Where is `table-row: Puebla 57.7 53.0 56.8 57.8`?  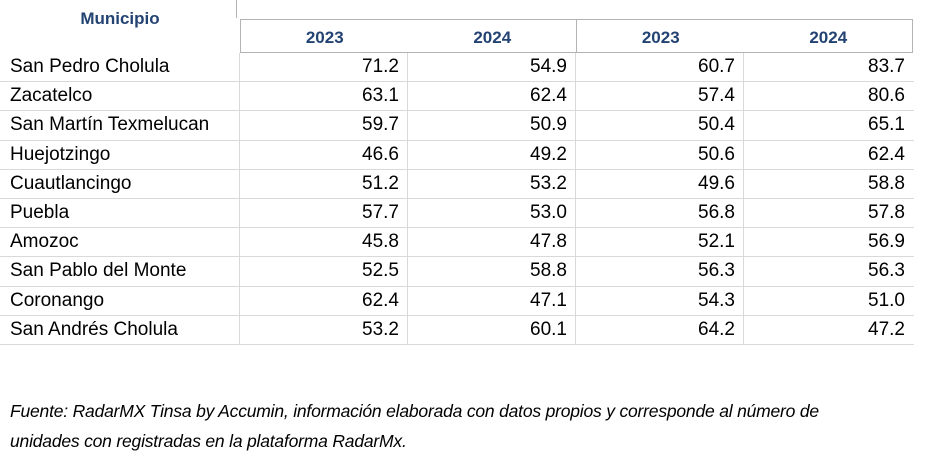
table-row: Puebla 57.7 53.0 56.8 57.8 is located at coordinates (457, 213).